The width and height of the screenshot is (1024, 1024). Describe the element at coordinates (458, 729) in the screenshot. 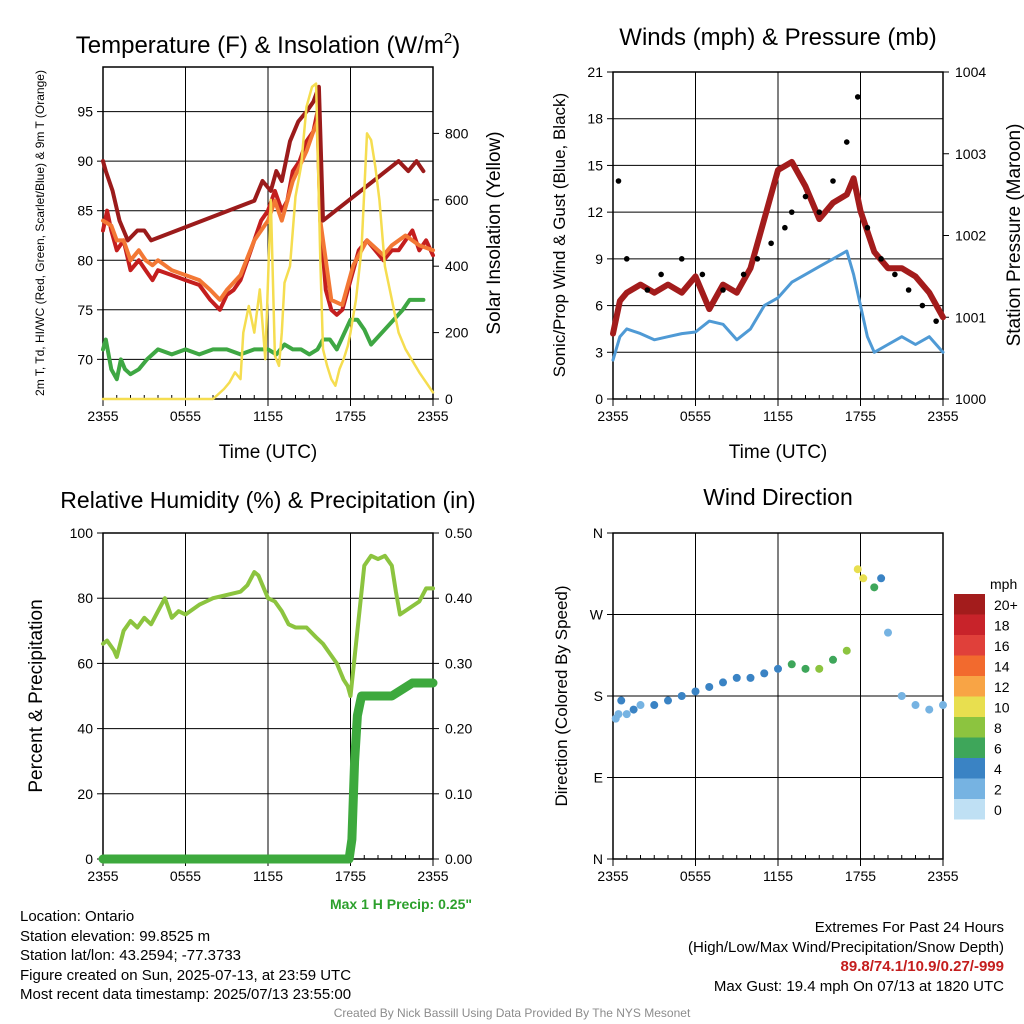

I see `y2-tick-label: 0.20` at that location.